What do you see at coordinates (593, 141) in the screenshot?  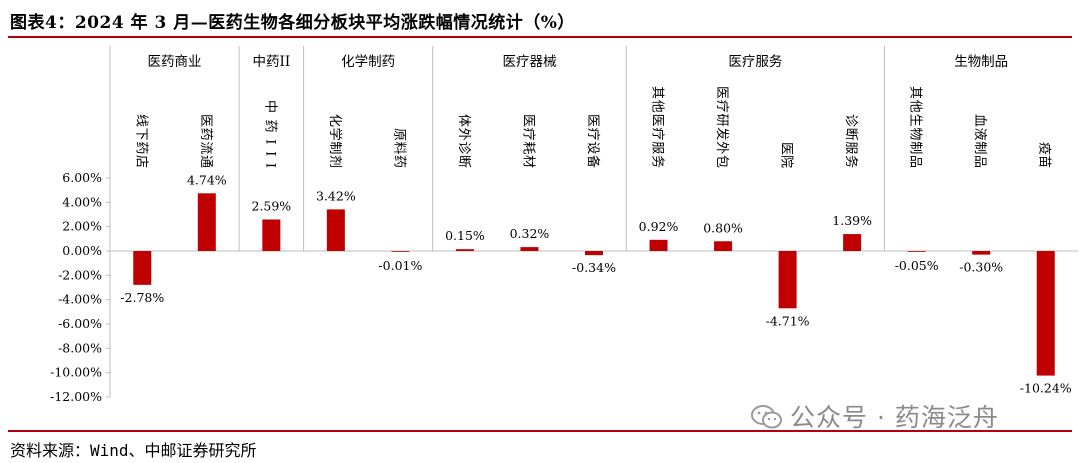 I see `category-label: 医疗设备` at bounding box center [593, 141].